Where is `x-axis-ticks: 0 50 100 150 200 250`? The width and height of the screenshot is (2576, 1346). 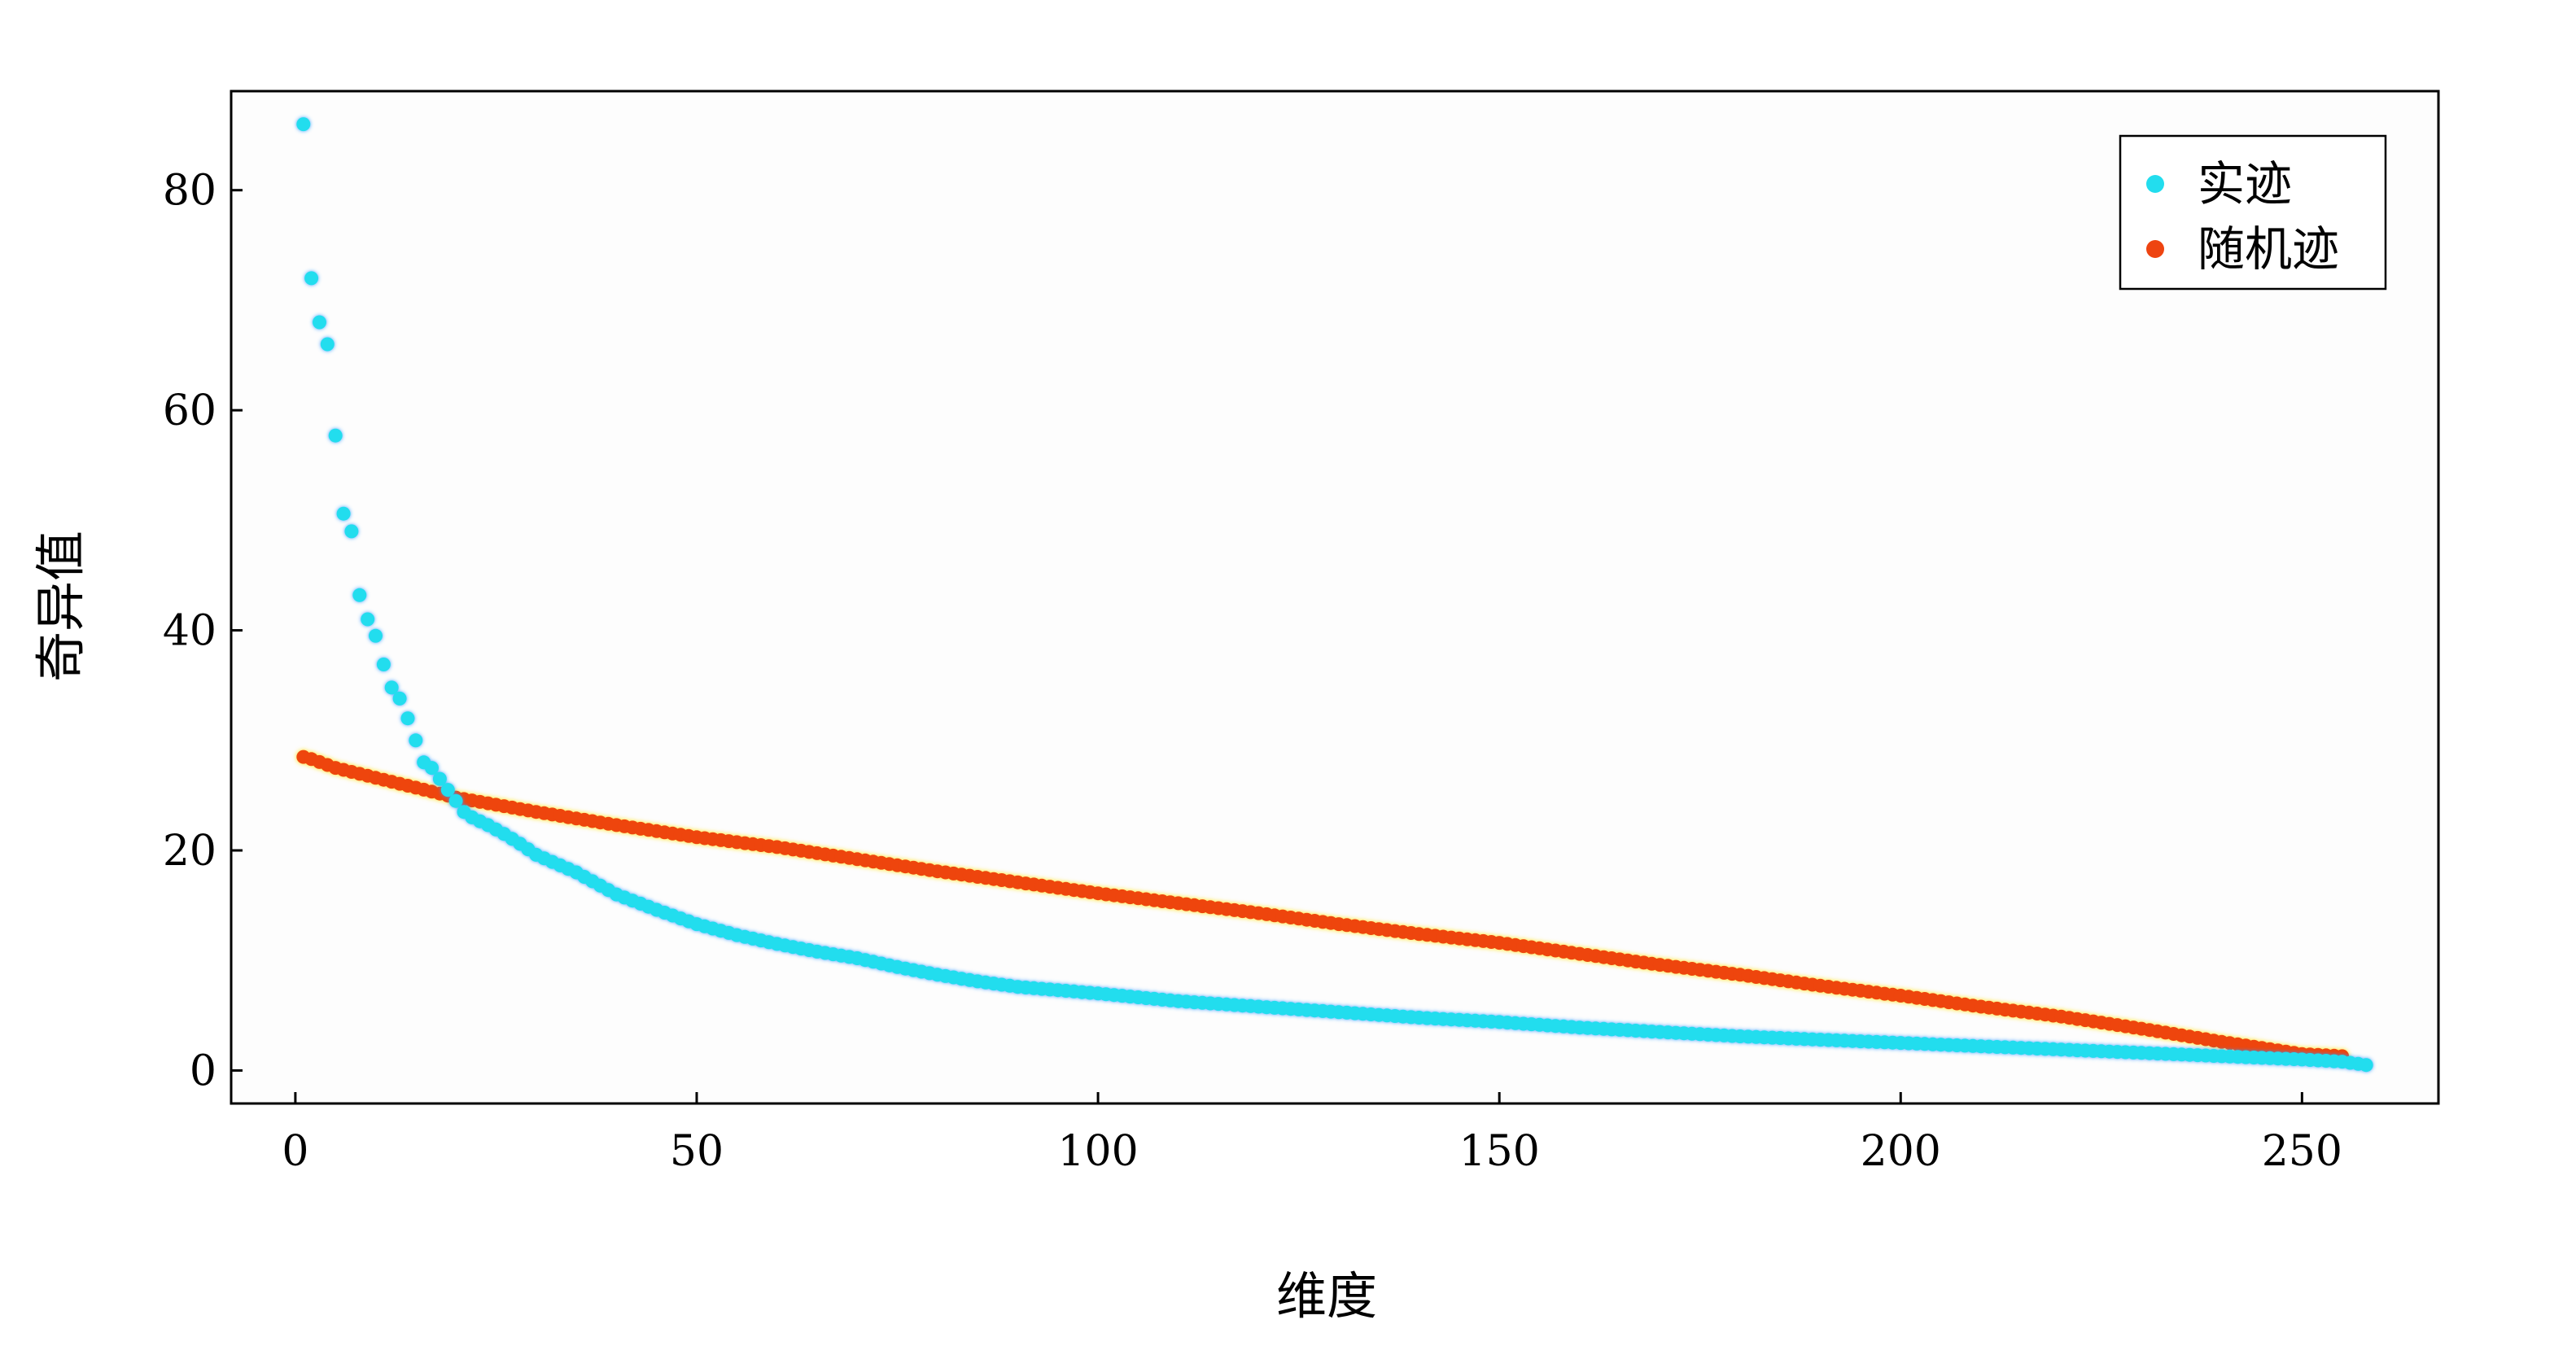 x-axis-ticks: 0 50 100 150 200 250 is located at coordinates (1312, 1134).